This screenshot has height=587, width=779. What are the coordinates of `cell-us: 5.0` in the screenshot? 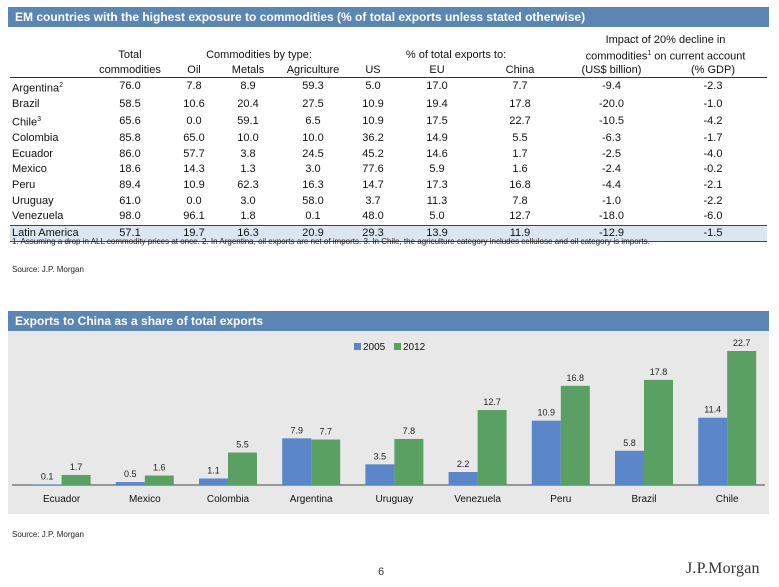 It's located at (373, 86).